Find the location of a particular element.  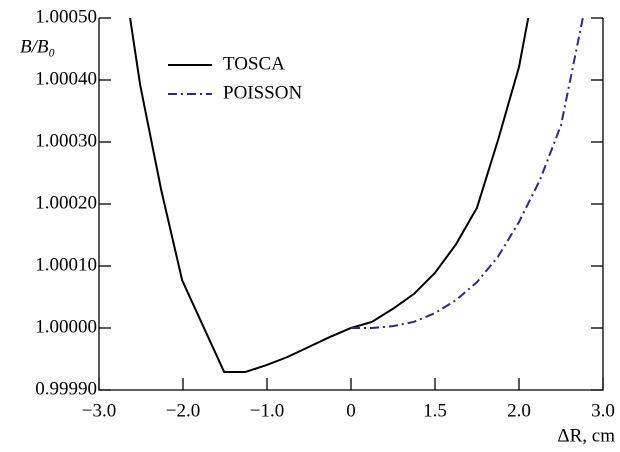

y-tick-label: 0.99990 is located at coordinates (66, 388).